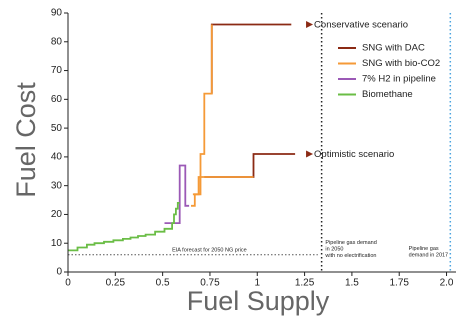 This screenshot has width=467, height=334. I want to click on legend-label-7-h2-in-pipeline: 7% H2 in pipeline, so click(399, 79).